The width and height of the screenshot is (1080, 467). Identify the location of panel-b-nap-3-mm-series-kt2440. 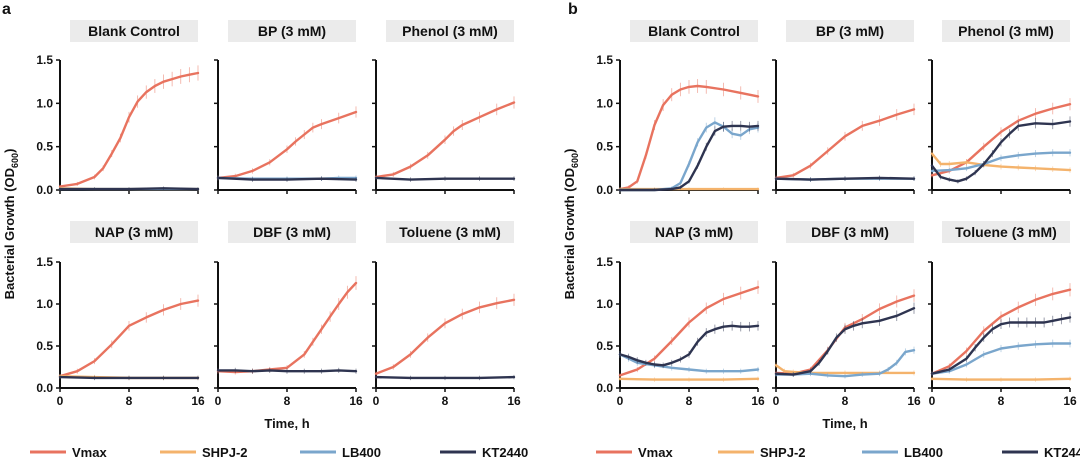
(689, 345).